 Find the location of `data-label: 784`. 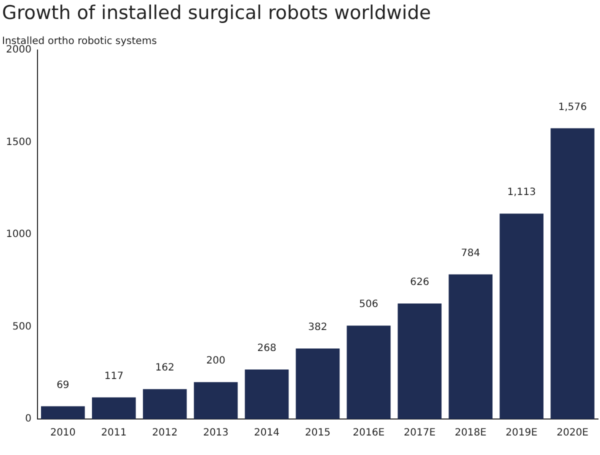

data-label: 784 is located at coordinates (470, 253).